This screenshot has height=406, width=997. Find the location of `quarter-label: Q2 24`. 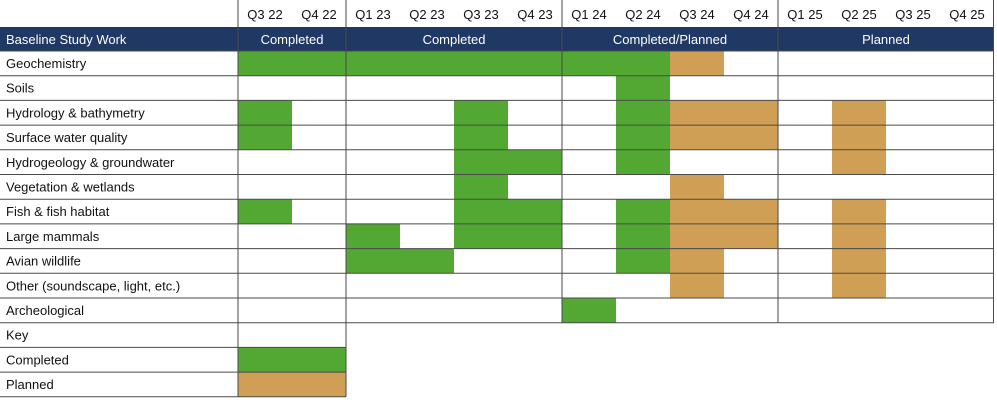

quarter-label: Q2 24 is located at coordinates (642, 14).